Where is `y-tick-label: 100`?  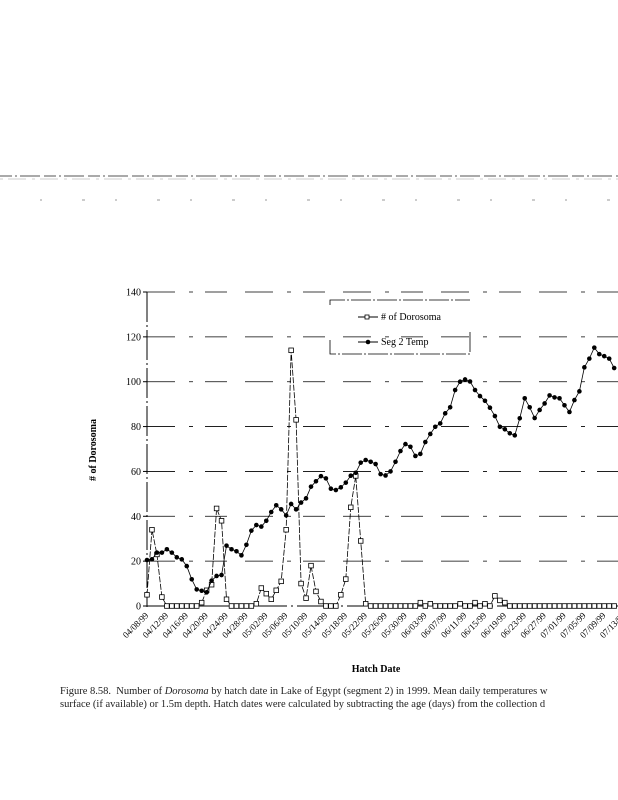
y-tick-label: 100 is located at coordinates (133, 382).